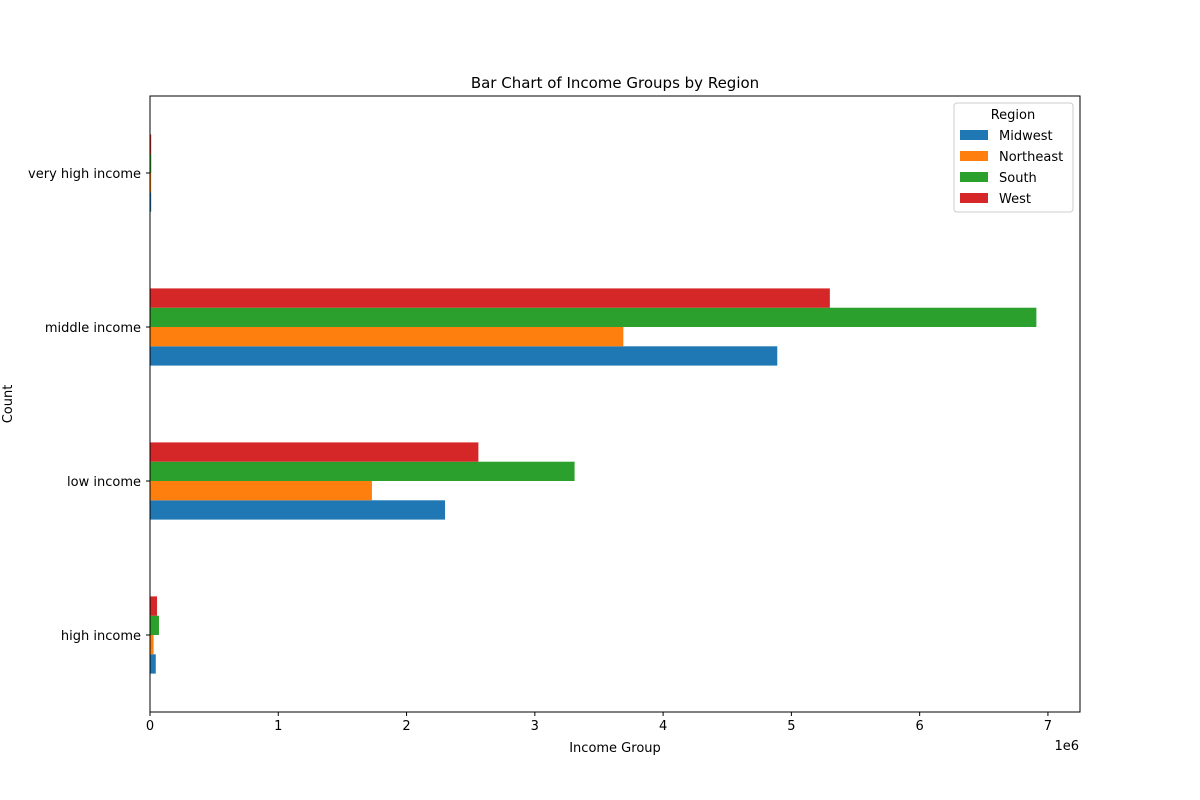 The width and height of the screenshot is (1200, 800). What do you see at coordinates (1011, 168) in the screenshot?
I see `legend-items: Midwest Northeast South West` at bounding box center [1011, 168].